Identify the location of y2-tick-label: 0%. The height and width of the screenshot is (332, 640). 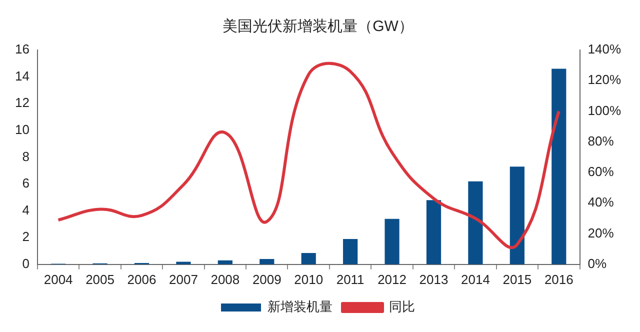
(597, 263).